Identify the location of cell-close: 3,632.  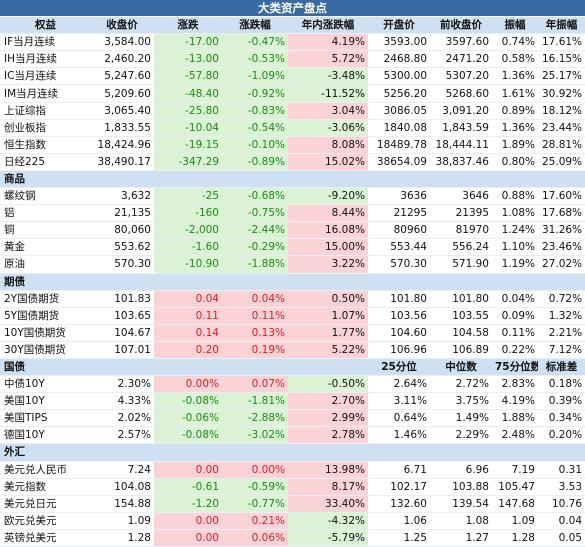
(122, 196).